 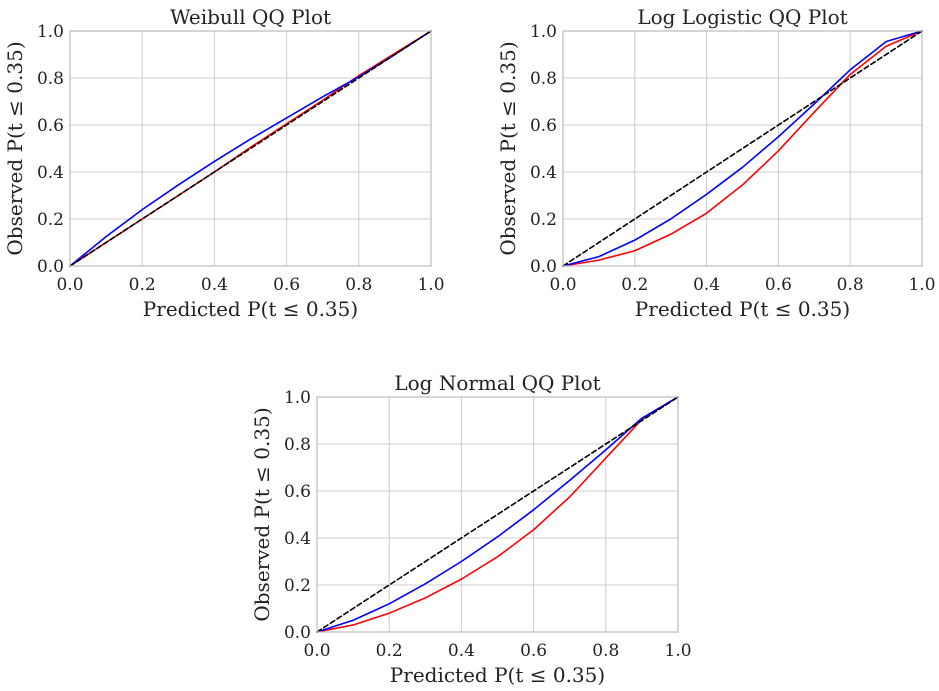 I want to click on chart-title: Weibull QQ Plot, so click(x=250, y=17).